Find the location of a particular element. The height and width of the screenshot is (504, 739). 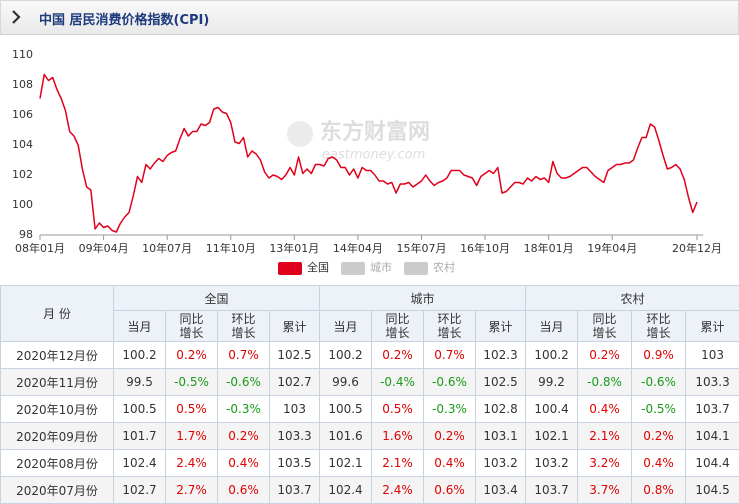

group-header: 农村 is located at coordinates (632, 298).